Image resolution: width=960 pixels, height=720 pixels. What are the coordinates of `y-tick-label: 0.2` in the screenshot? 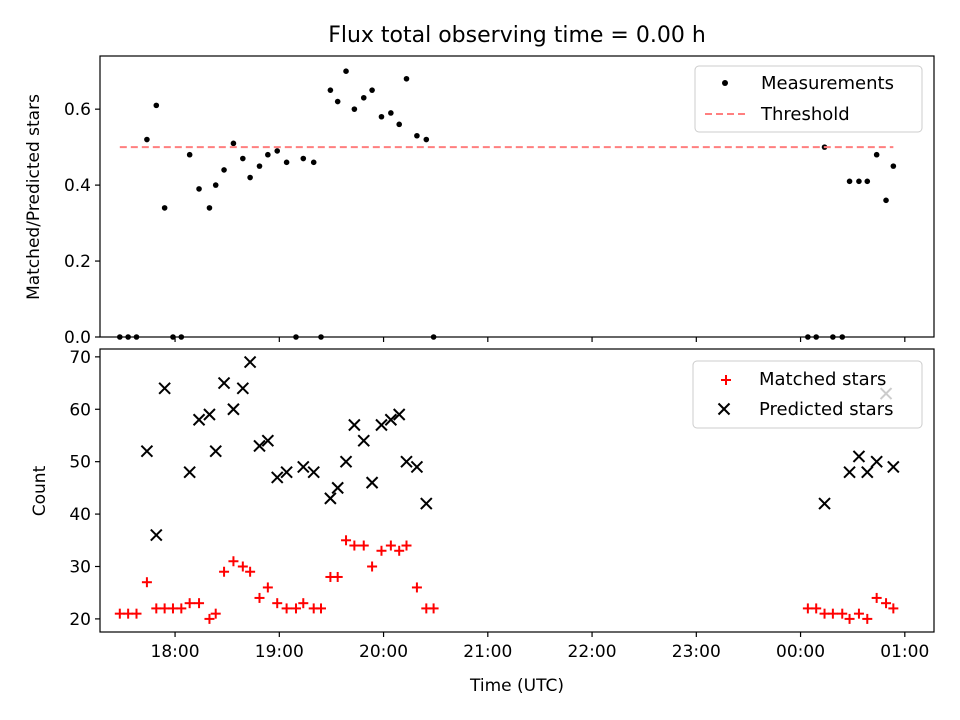 It's located at (77, 262).